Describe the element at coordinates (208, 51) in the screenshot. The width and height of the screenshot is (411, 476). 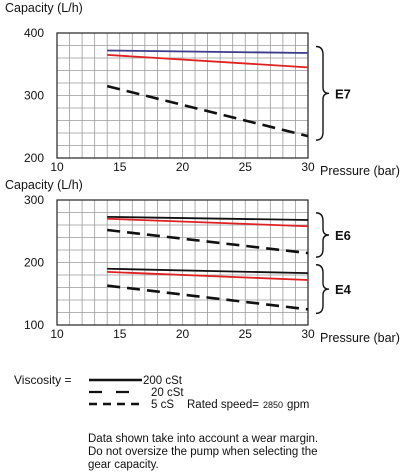
I see `series-line-E7-200-cSt` at that location.